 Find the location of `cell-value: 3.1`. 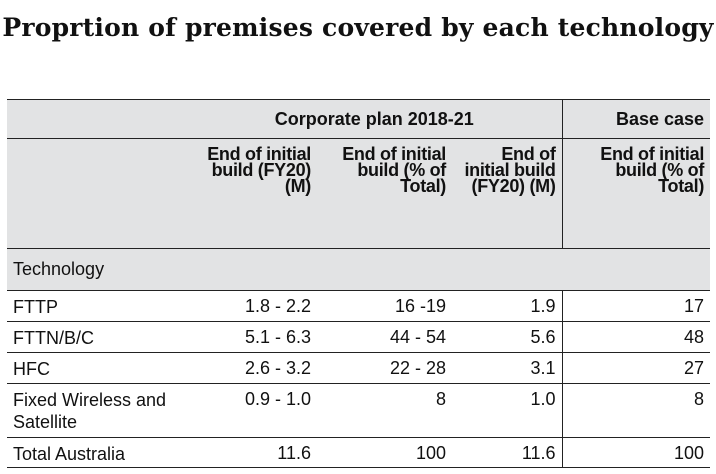

cell-value: 3.1 is located at coordinates (507, 368).